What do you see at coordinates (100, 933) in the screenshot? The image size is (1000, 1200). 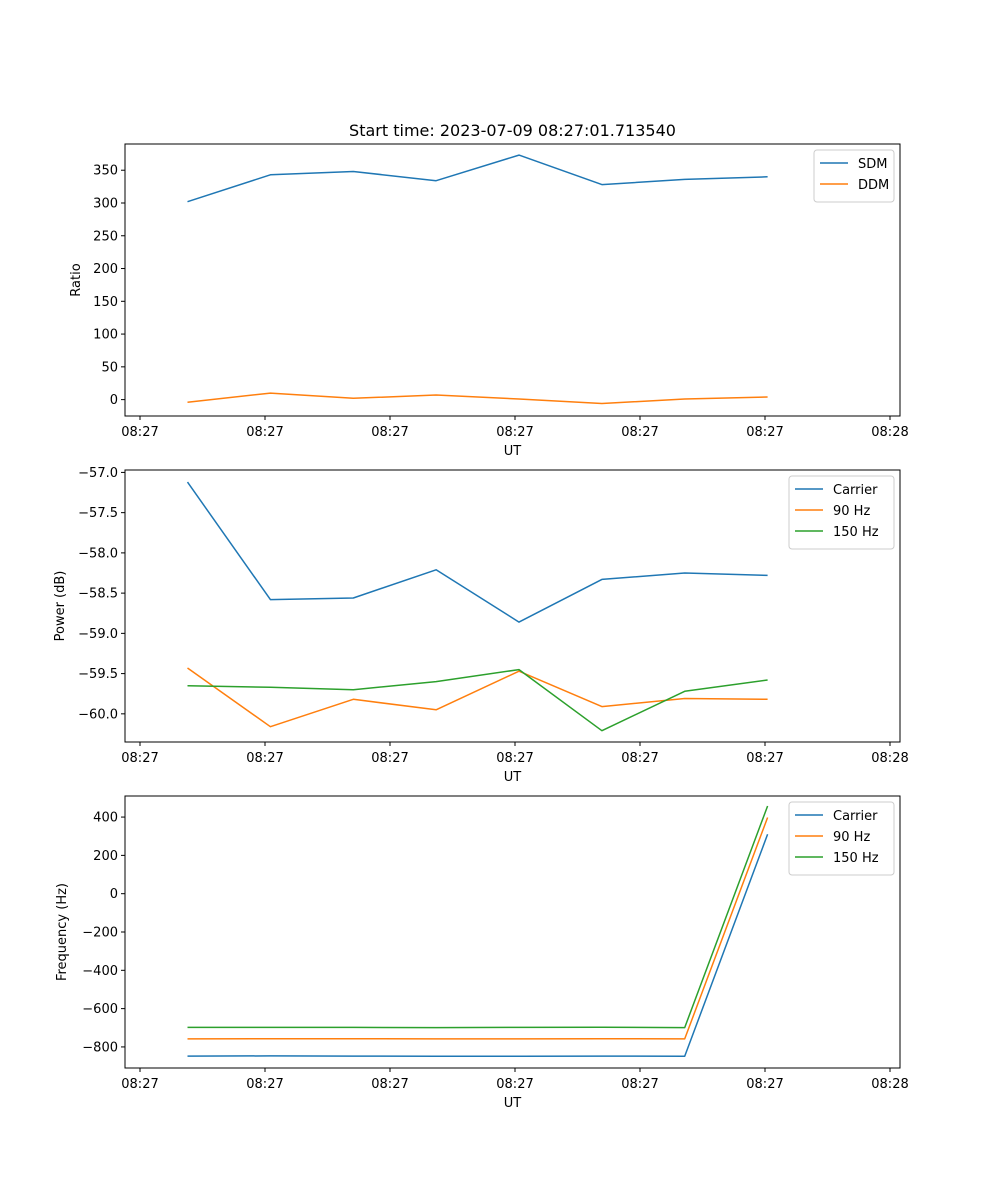 I see `y-tick-label: −200` at bounding box center [100, 933].